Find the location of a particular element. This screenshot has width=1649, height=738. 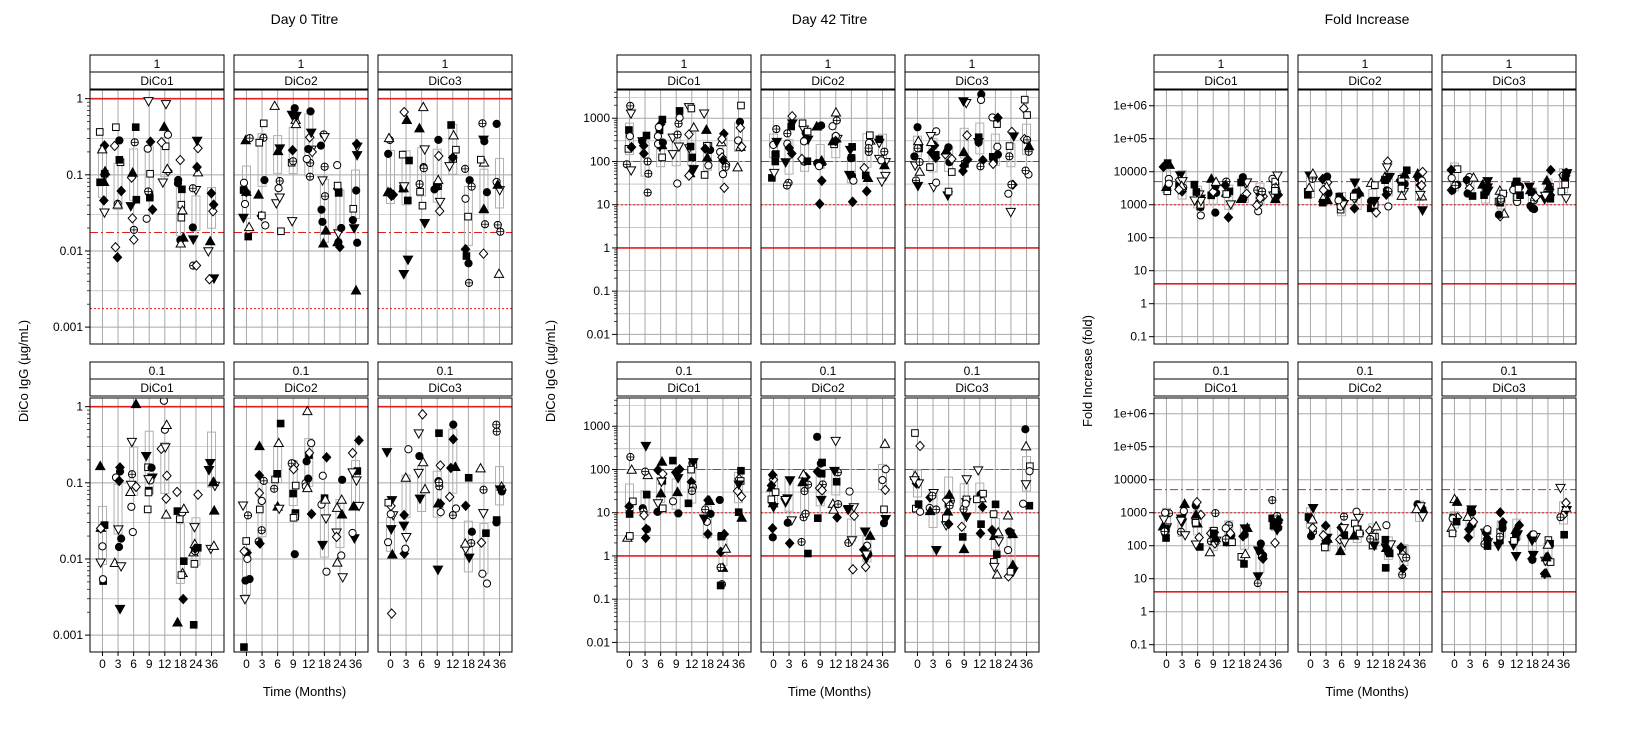

x-tick-label: 18 is located at coordinates (469, 664).